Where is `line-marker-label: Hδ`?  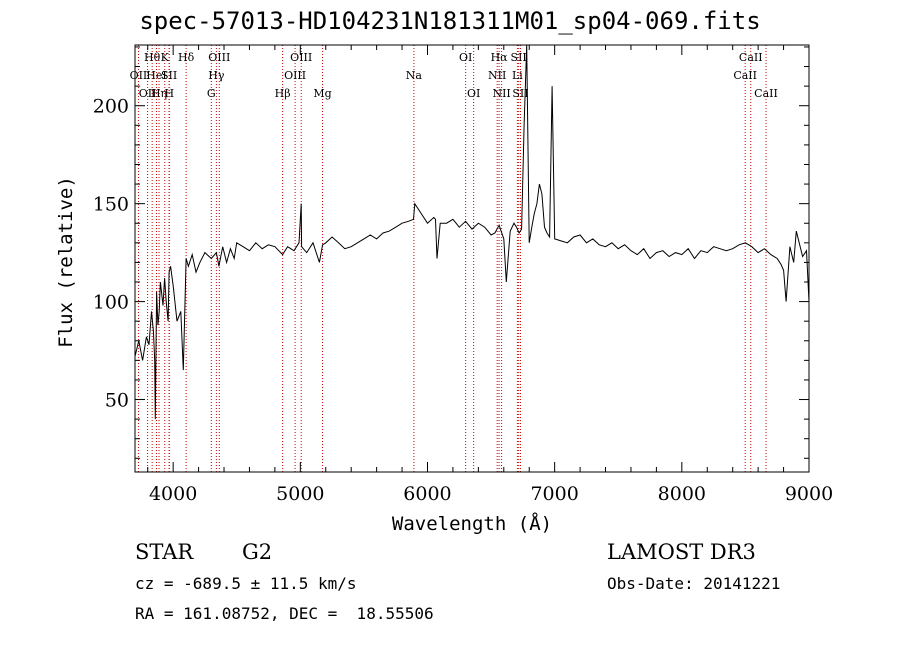 line-marker-label: Hδ is located at coordinates (186, 57).